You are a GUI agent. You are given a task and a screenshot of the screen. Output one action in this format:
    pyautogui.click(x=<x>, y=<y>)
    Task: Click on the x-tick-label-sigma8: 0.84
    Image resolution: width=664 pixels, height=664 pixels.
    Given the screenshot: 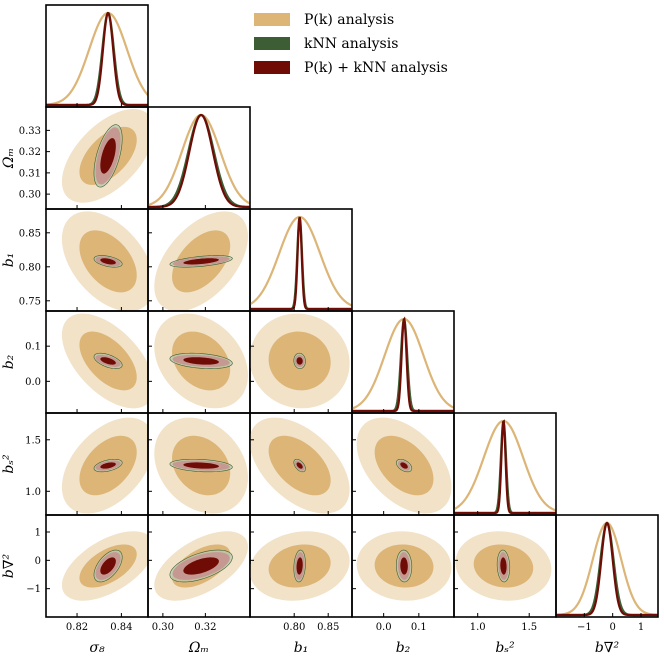 What is the action you would take?
    pyautogui.click(x=121, y=627)
    